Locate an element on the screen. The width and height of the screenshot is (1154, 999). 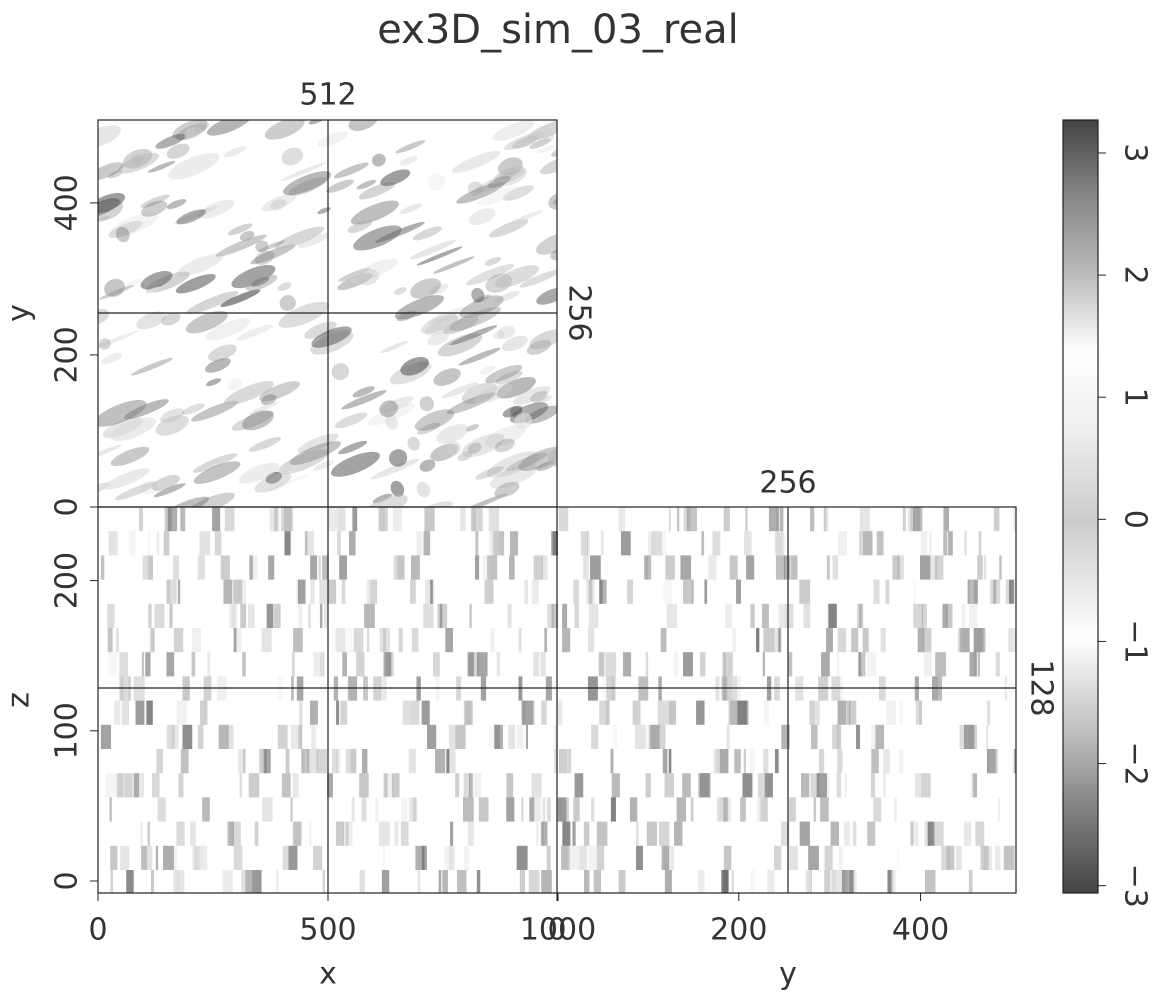
chart-title: ex3D_sim_03_real is located at coordinates (557, 30).